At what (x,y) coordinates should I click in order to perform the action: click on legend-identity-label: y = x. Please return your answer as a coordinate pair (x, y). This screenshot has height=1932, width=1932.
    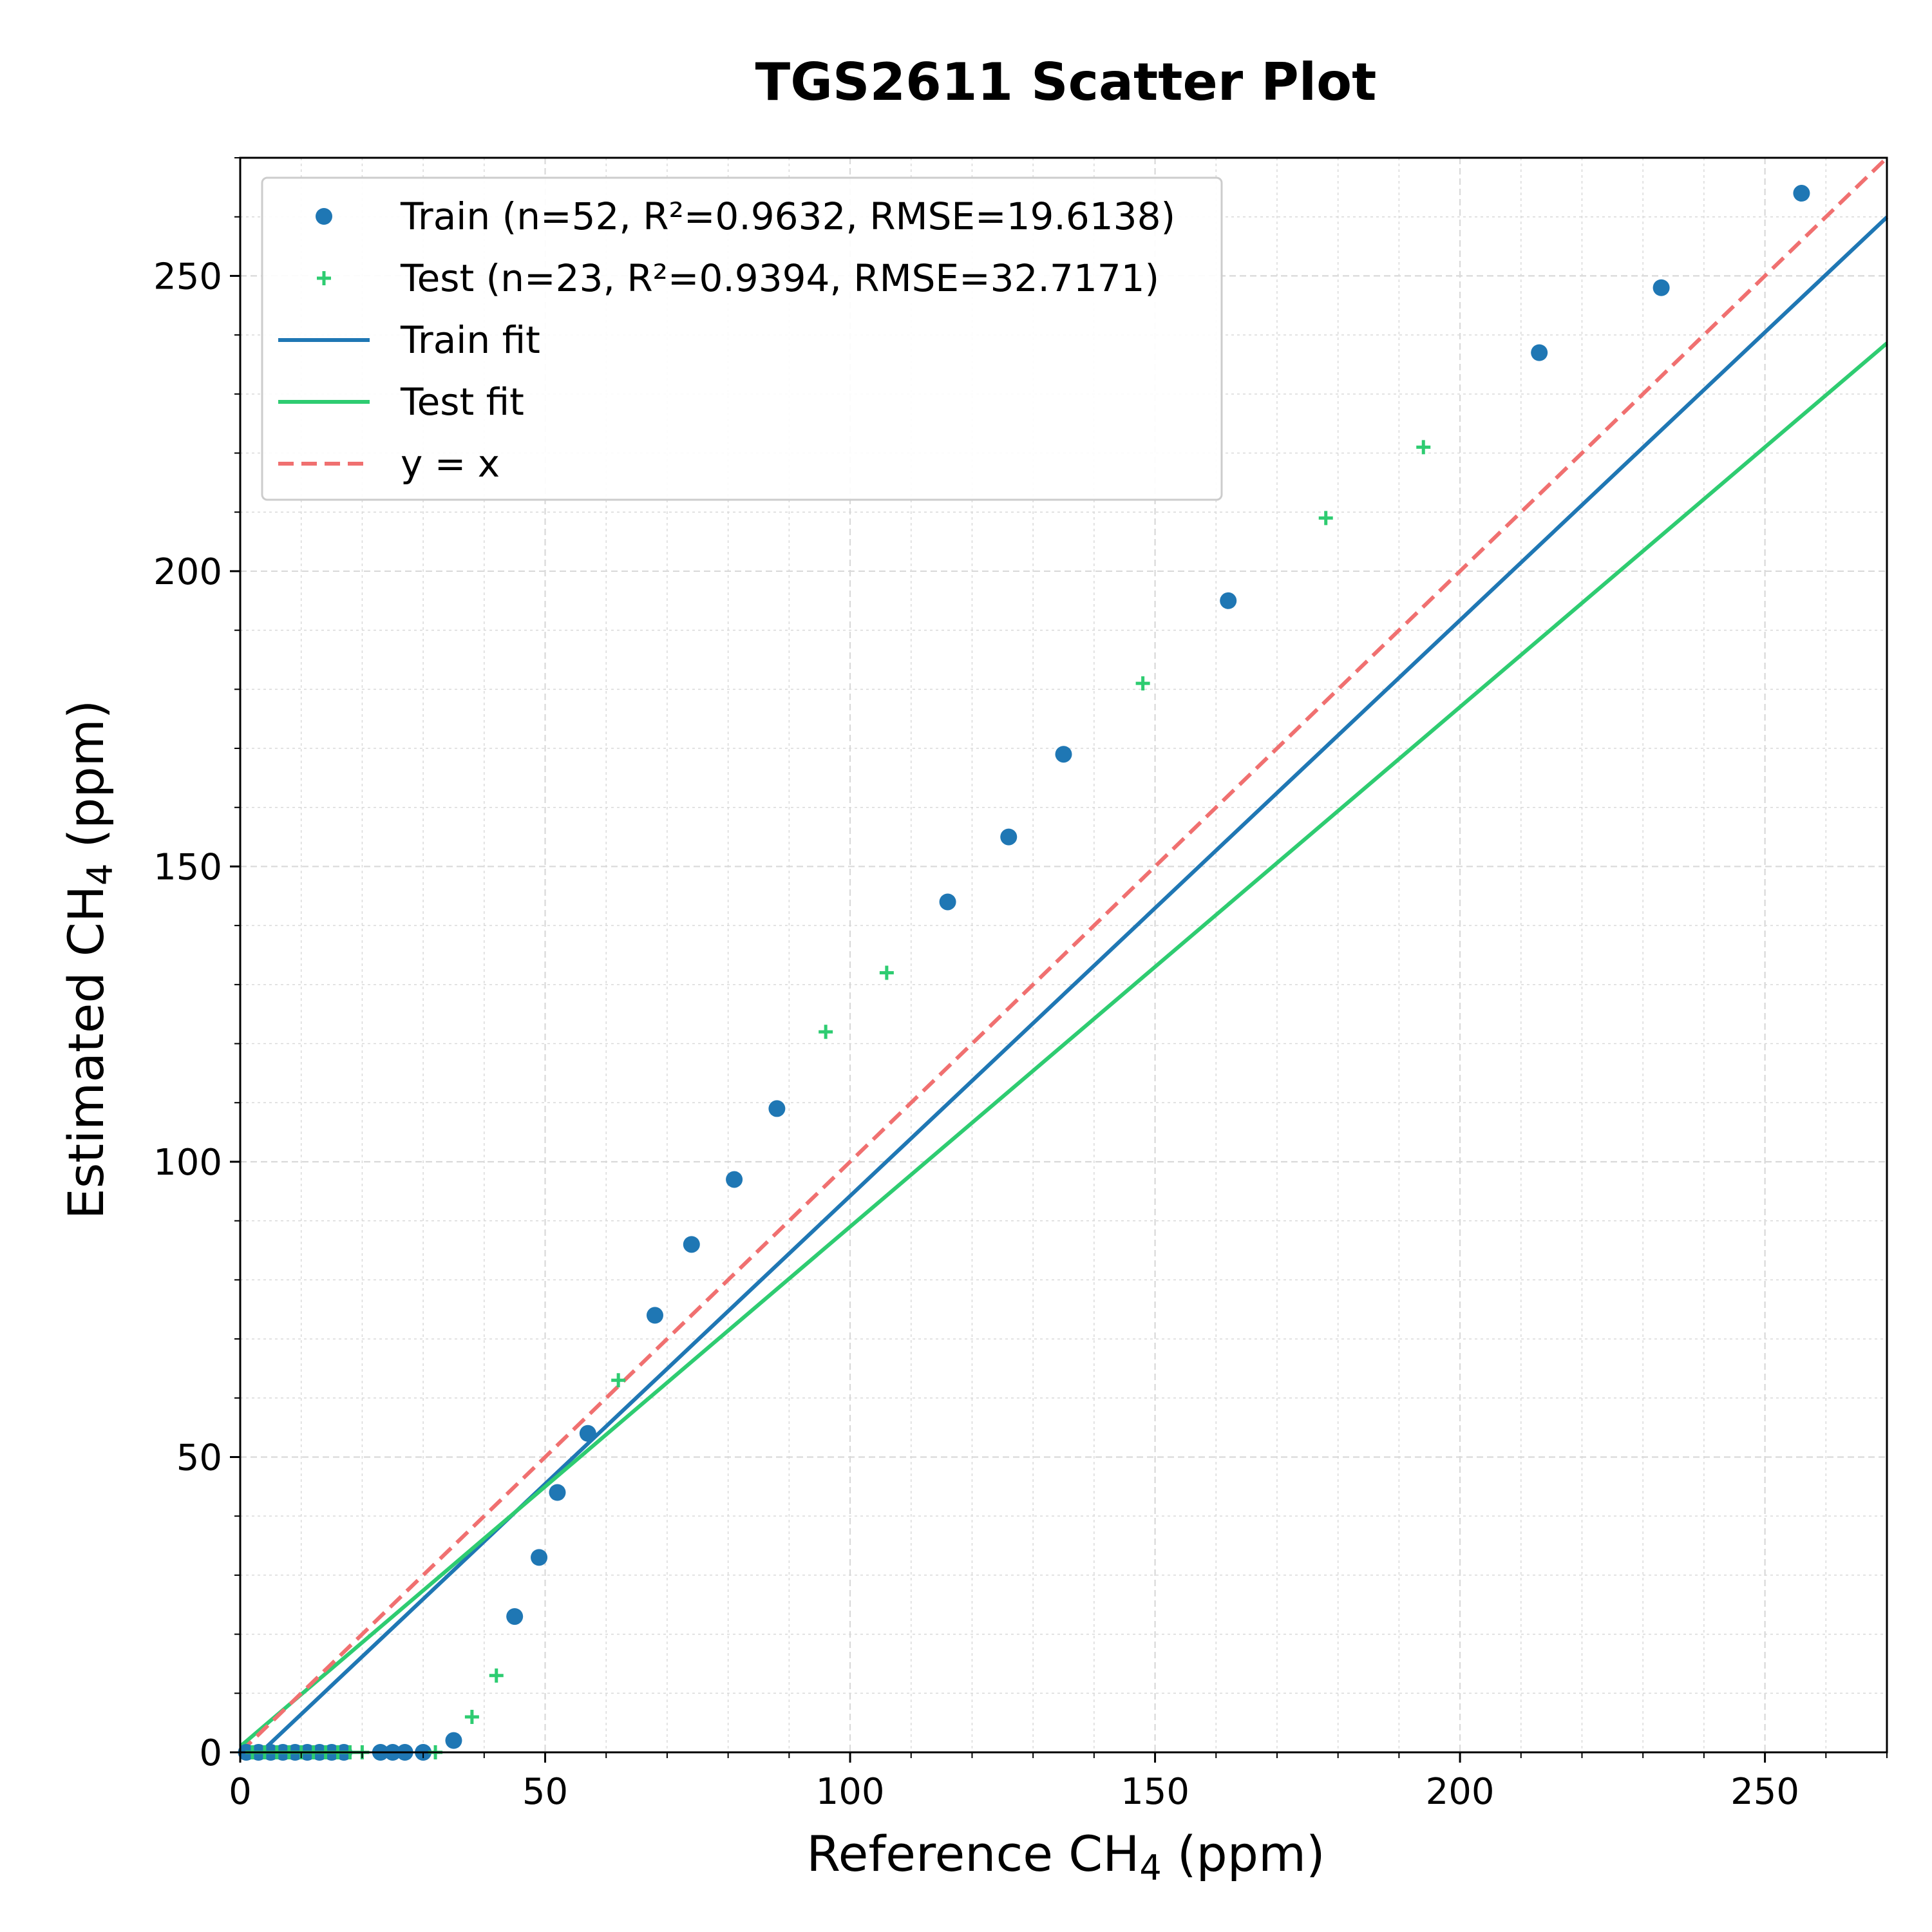
    Looking at the image, I should click on (450, 464).